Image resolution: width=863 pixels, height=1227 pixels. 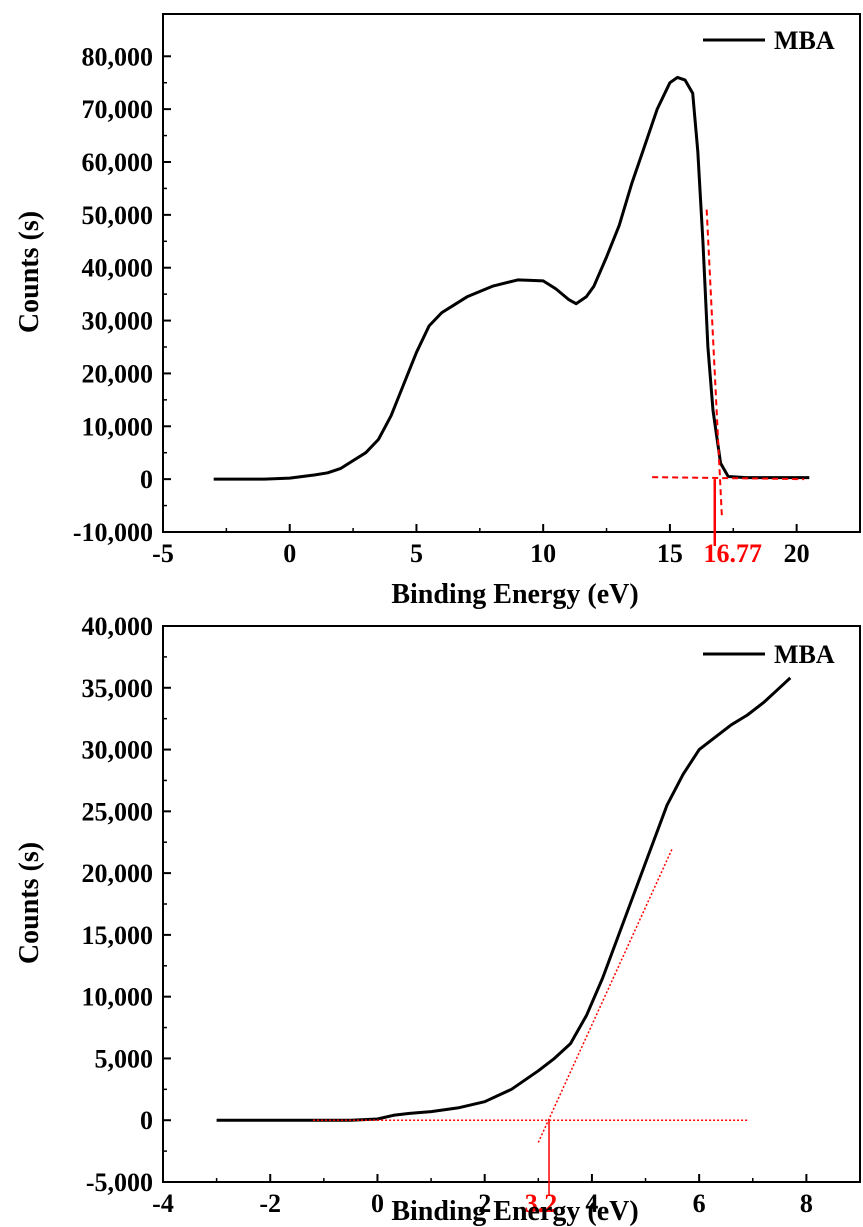 What do you see at coordinates (728, 478) in the screenshot?
I see `baseline-fit-line` at bounding box center [728, 478].